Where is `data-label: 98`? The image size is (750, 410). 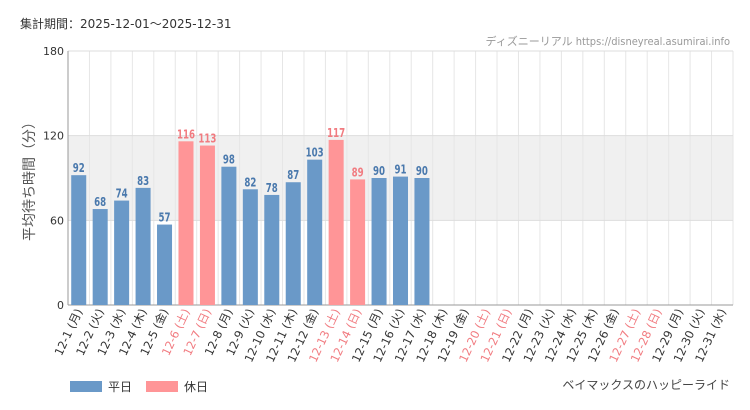
data-label: 98 is located at coordinates (229, 160).